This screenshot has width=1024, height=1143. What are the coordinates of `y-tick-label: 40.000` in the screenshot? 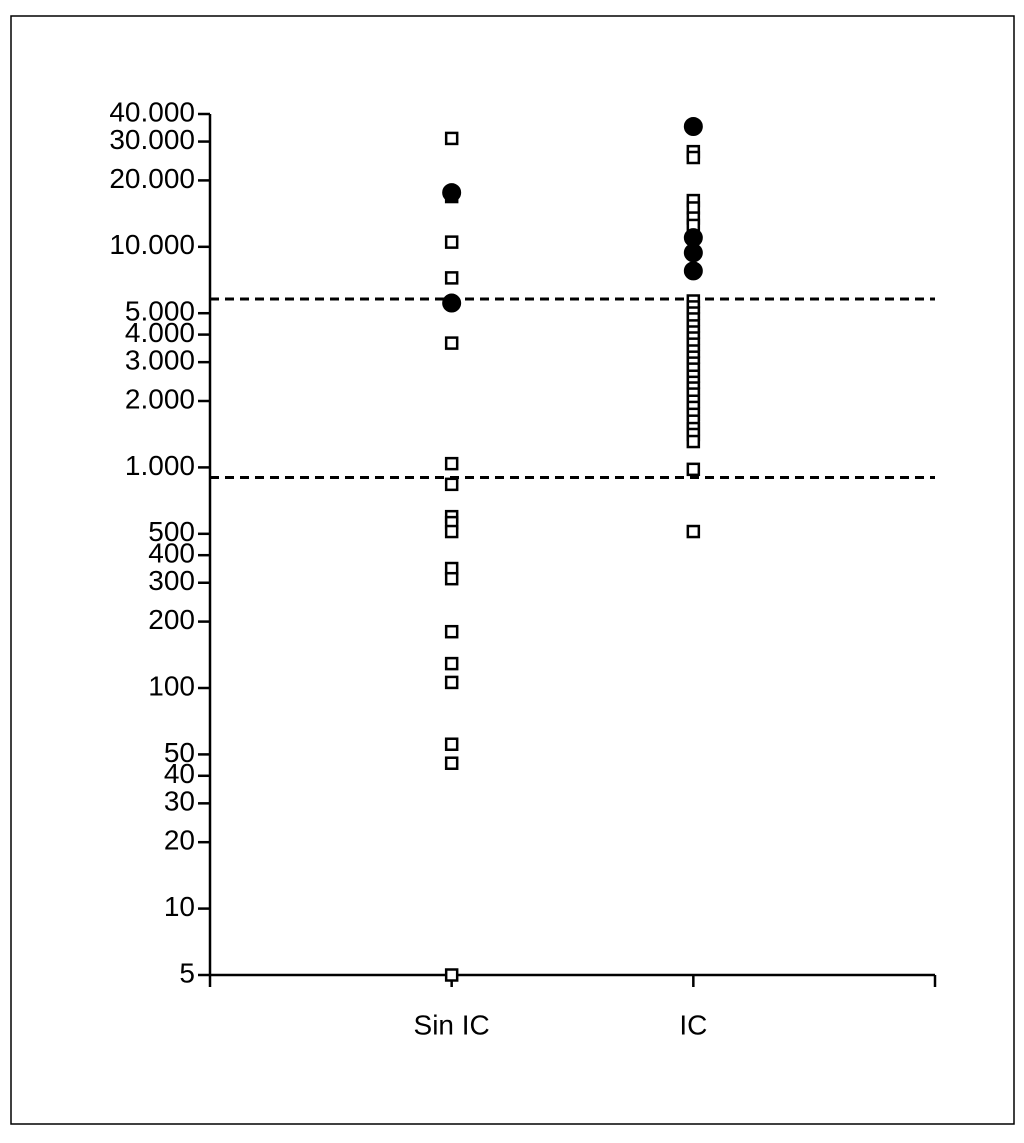 It's located at (152, 111).